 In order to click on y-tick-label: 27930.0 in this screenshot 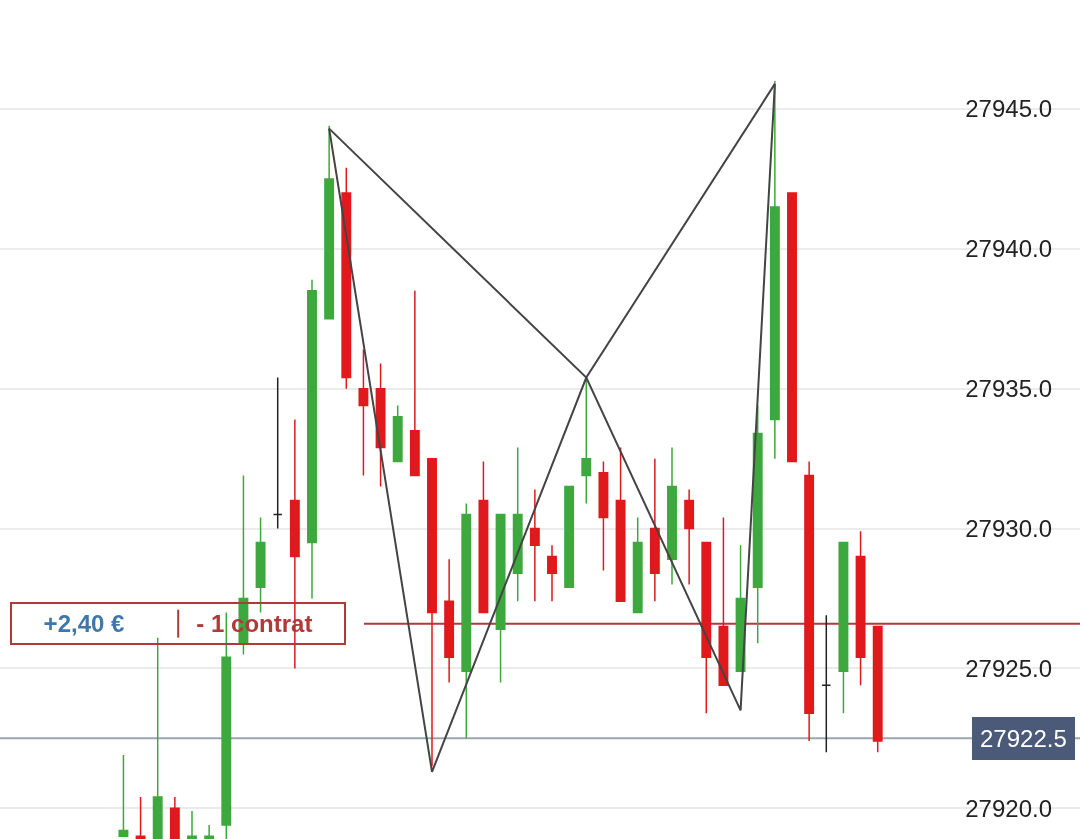, I will do `click(1008, 528)`.